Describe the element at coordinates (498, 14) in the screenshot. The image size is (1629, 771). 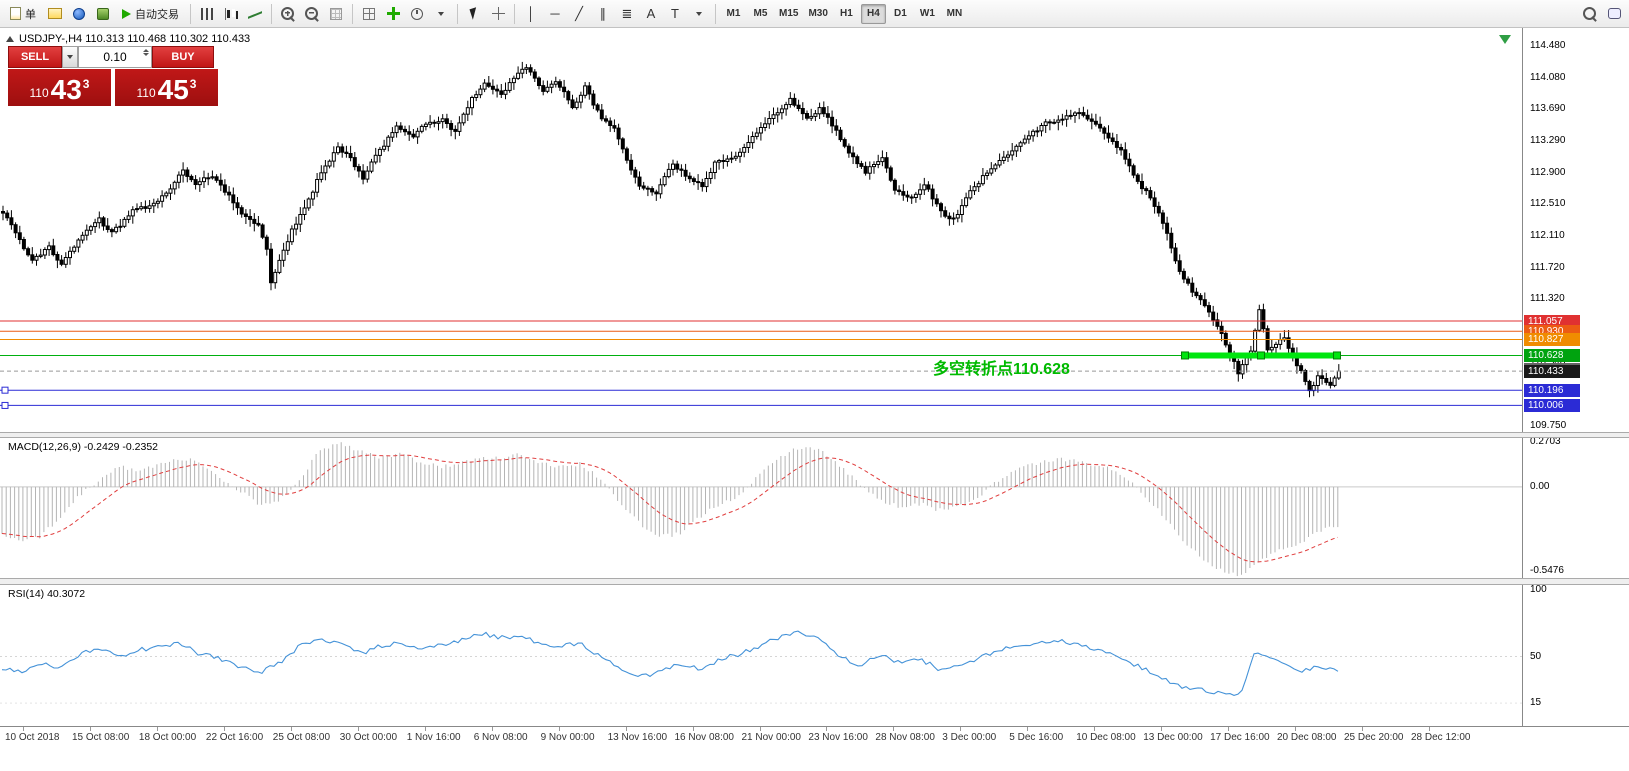
I see `crosshair-tool-icon` at that location.